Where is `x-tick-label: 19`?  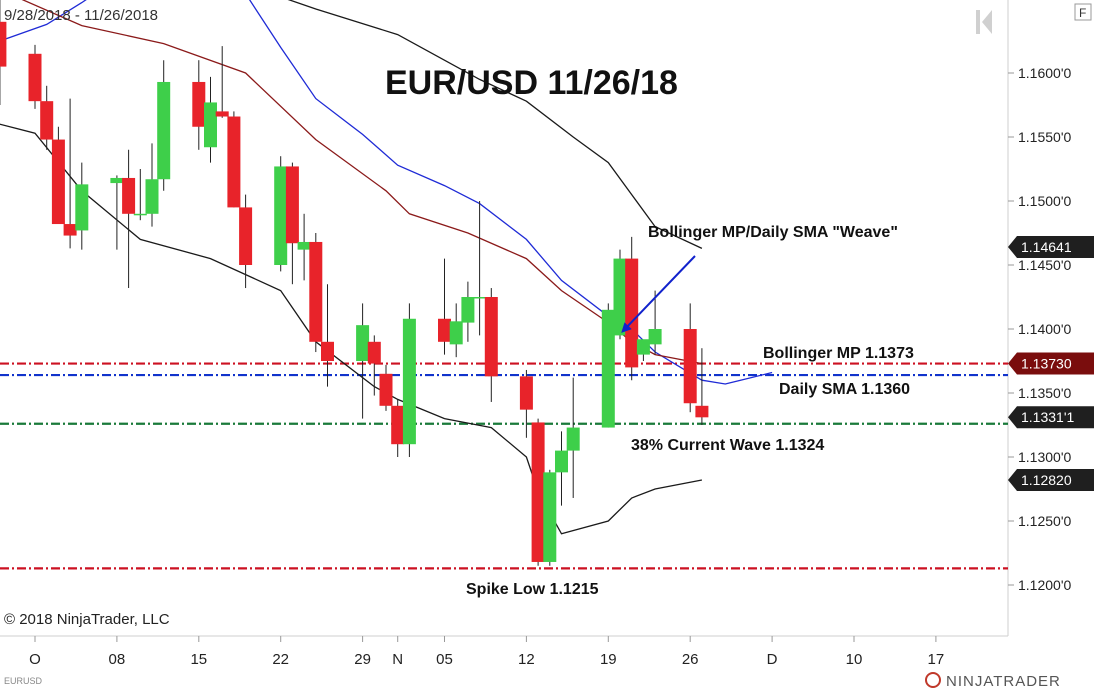 x-tick-label: 19 is located at coordinates (608, 659).